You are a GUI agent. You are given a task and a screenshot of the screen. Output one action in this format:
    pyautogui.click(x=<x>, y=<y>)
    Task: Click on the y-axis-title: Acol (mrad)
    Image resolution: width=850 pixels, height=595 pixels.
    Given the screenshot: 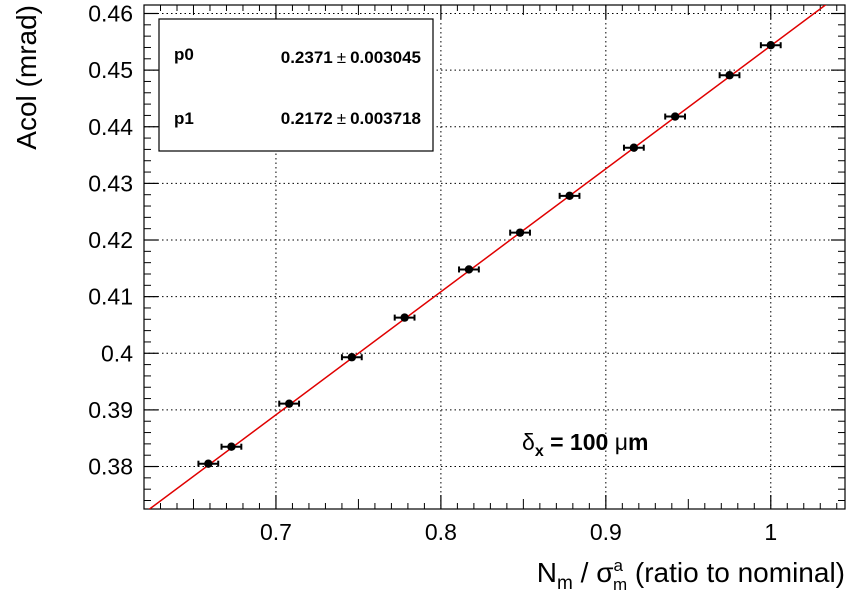 What is the action you would take?
    pyautogui.click(x=26, y=77)
    